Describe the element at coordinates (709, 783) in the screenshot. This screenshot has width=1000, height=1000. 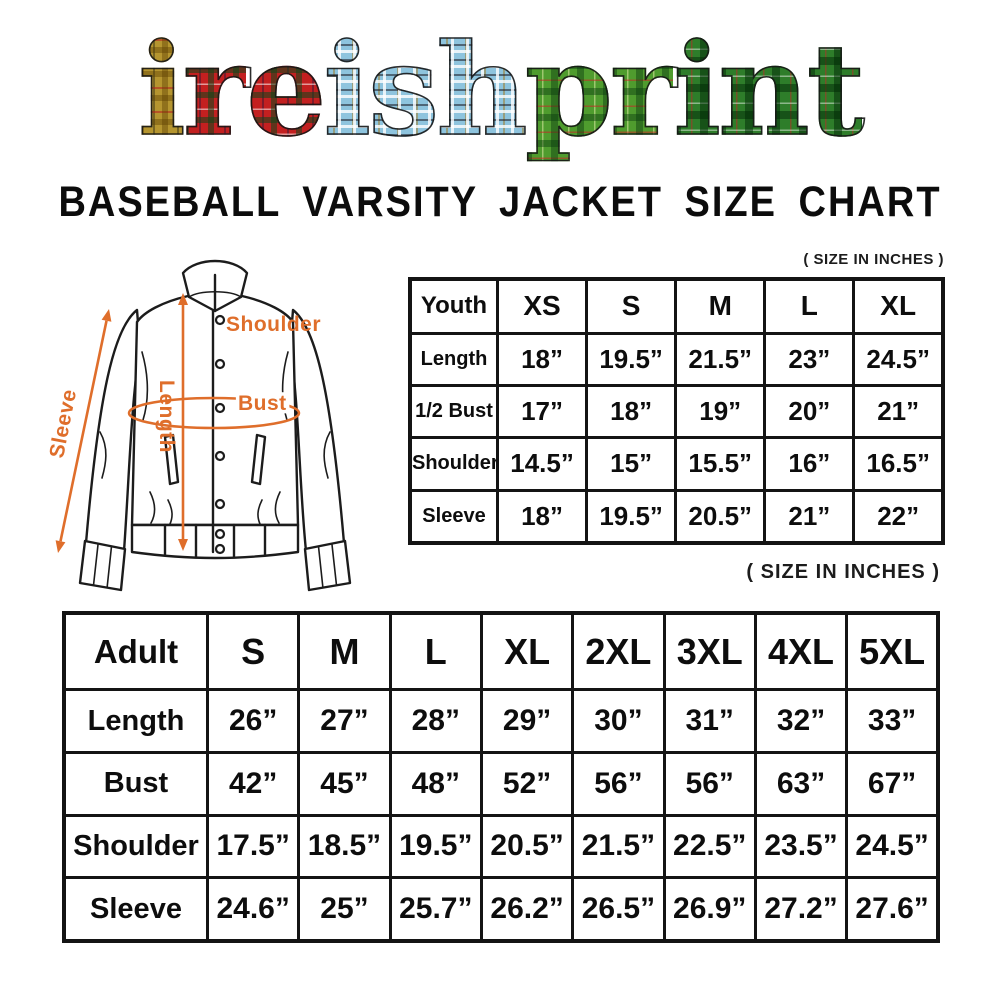
I see `measurement-value: 56”` at that location.